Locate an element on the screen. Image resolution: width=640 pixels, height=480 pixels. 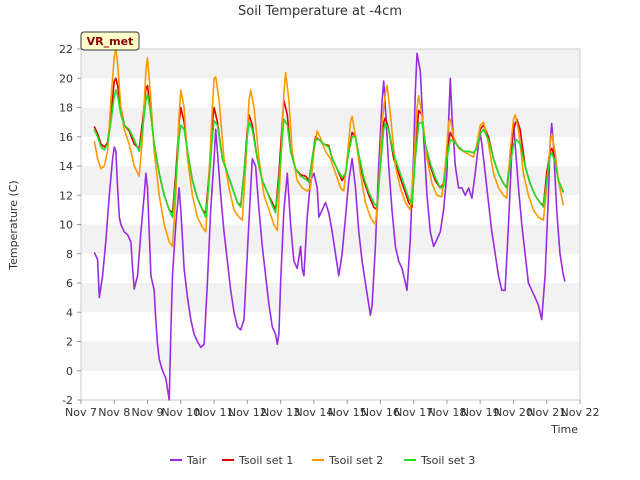
y-axis-title: Temperature (C) is located at coordinates (13, 225).